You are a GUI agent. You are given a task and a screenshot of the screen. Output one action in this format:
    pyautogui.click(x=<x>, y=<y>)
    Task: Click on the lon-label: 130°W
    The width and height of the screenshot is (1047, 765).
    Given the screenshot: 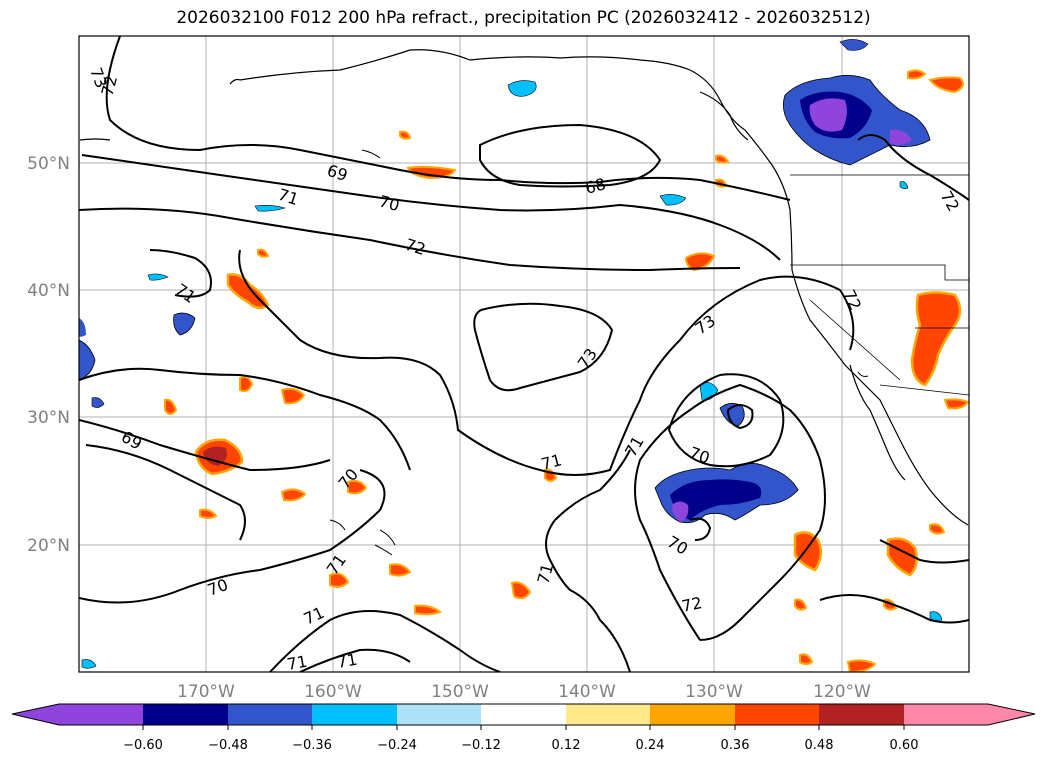 What is the action you would take?
    pyautogui.click(x=714, y=692)
    